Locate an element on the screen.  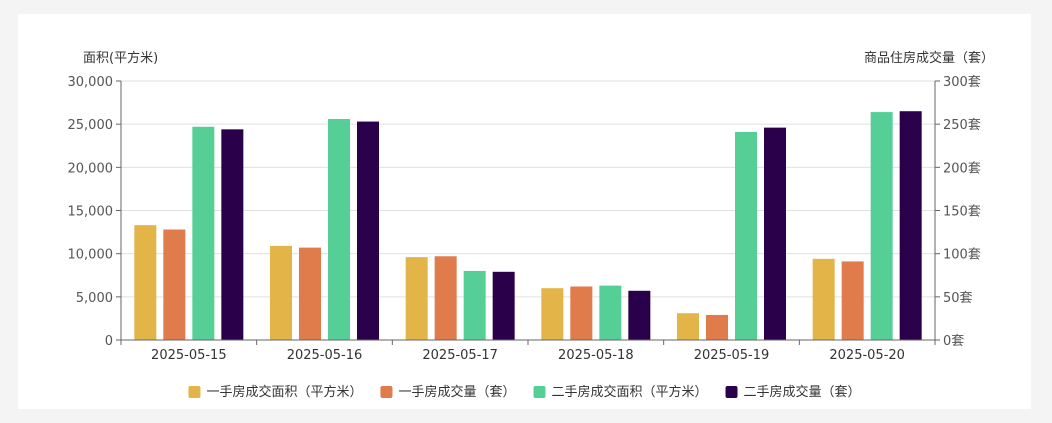
left-tick-label: 15,000 is located at coordinates (91, 212).